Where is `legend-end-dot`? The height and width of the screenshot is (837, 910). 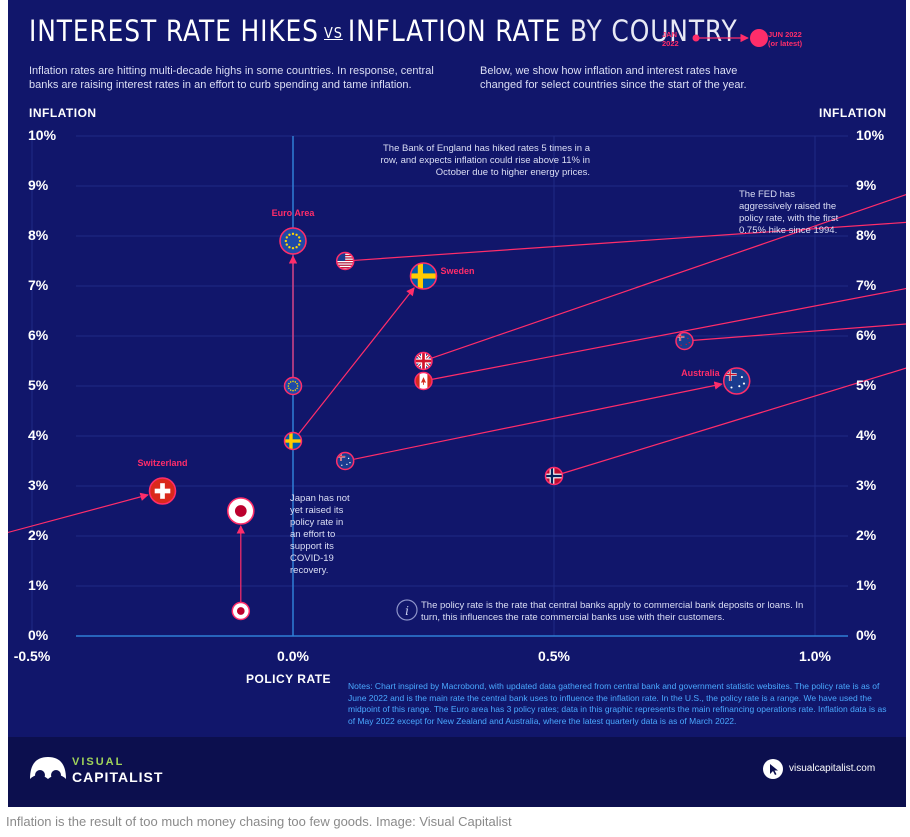 legend-end-dot is located at coordinates (759, 38).